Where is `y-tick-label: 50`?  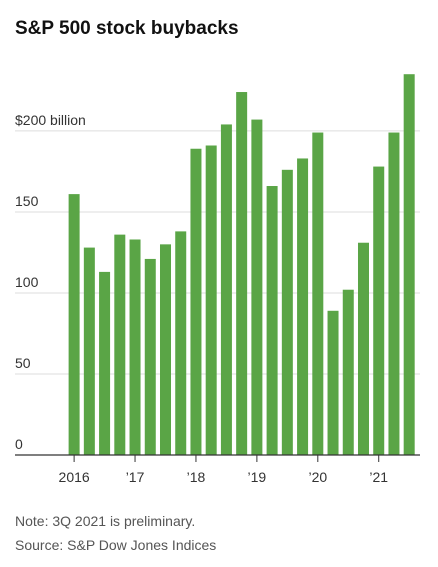 y-tick-label: 50 is located at coordinates (23, 363).